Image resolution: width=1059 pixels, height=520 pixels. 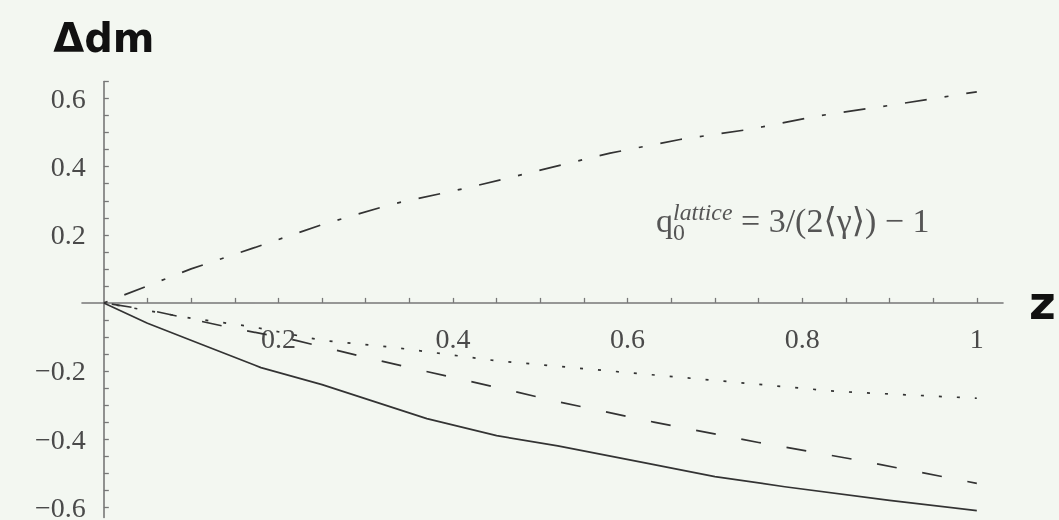 I want to click on y-tick-label: 0.6, so click(x=68, y=99).